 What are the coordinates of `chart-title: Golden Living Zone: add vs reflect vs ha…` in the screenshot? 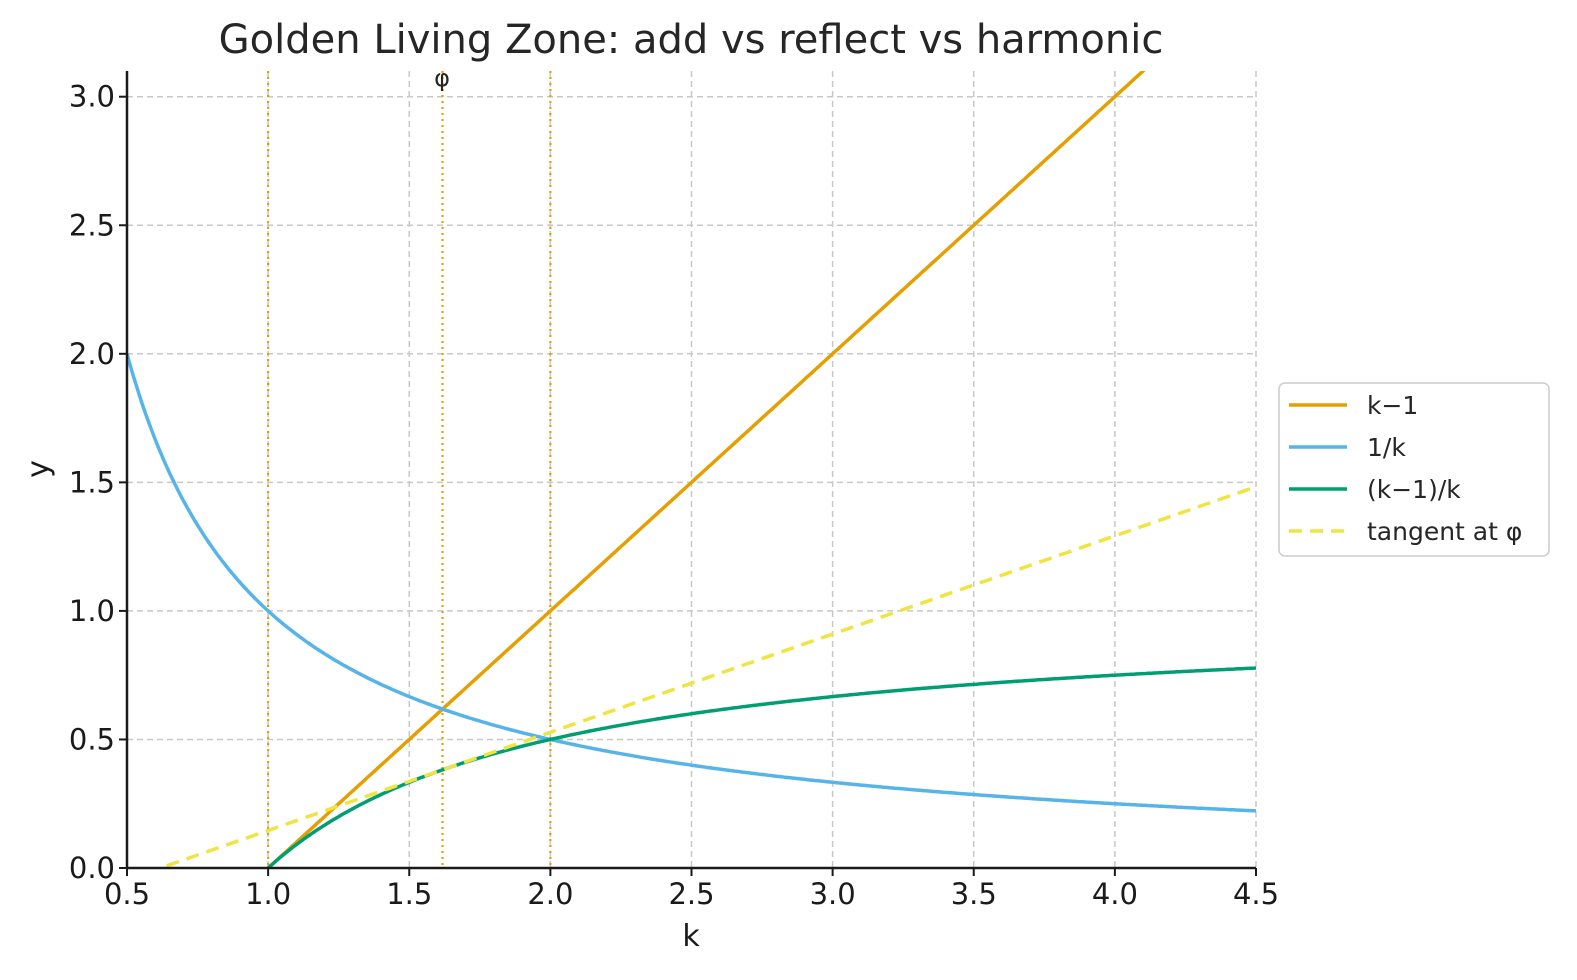 It's located at (691, 40).